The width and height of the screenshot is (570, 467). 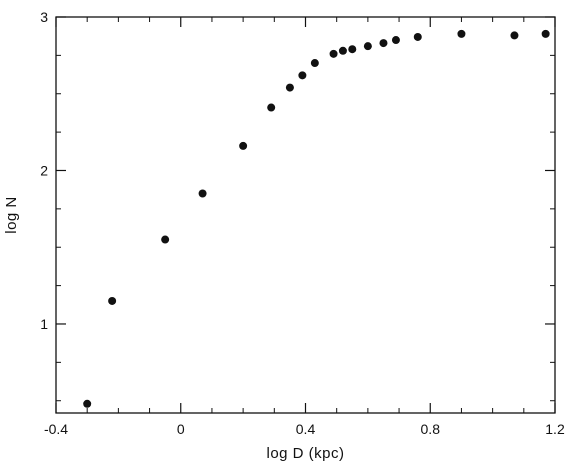 I want to click on y-tick-label: 2, so click(x=44, y=170).